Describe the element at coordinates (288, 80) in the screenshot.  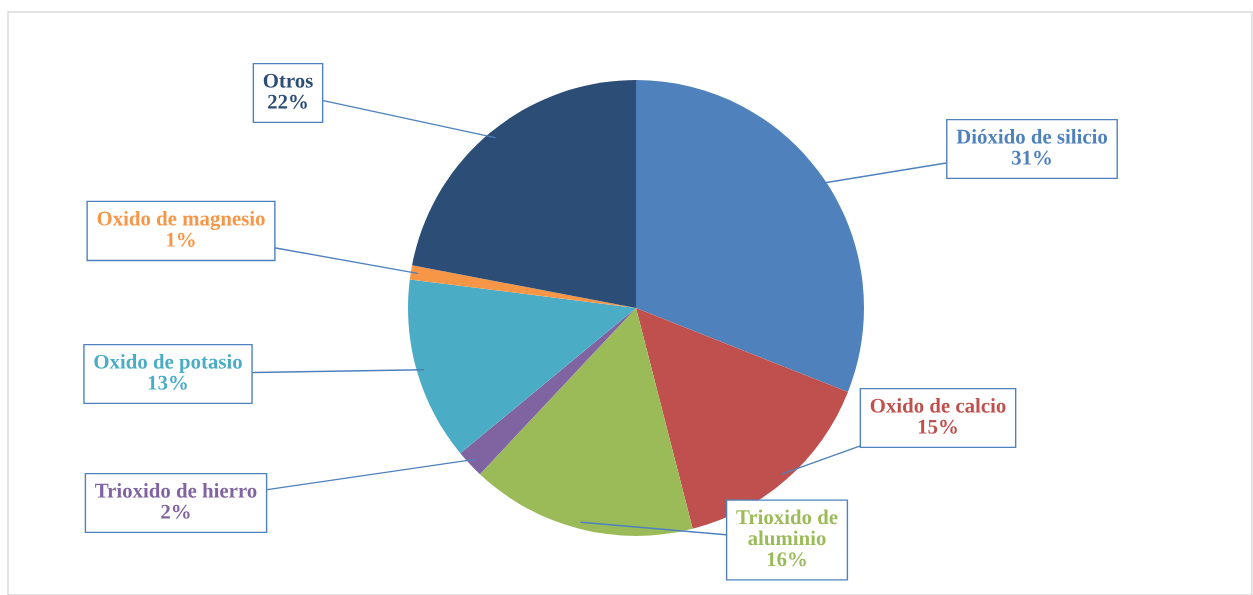
I see `slice-label: Otros` at that location.